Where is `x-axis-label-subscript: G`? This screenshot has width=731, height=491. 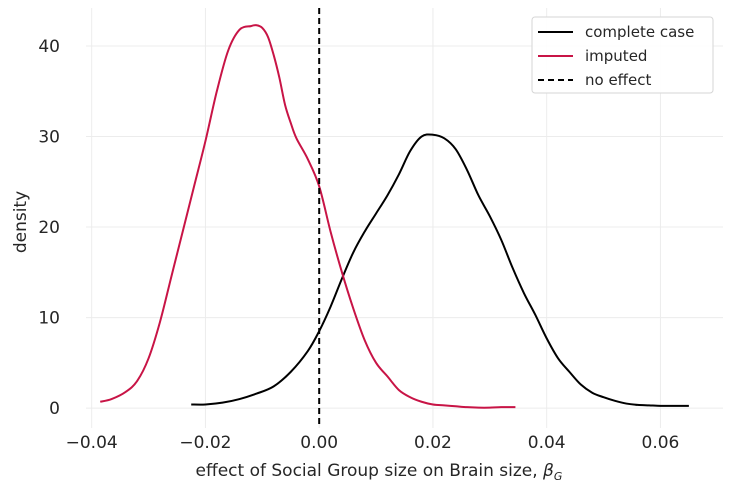
x-axis-label-subscript: G is located at coordinates (558, 476).